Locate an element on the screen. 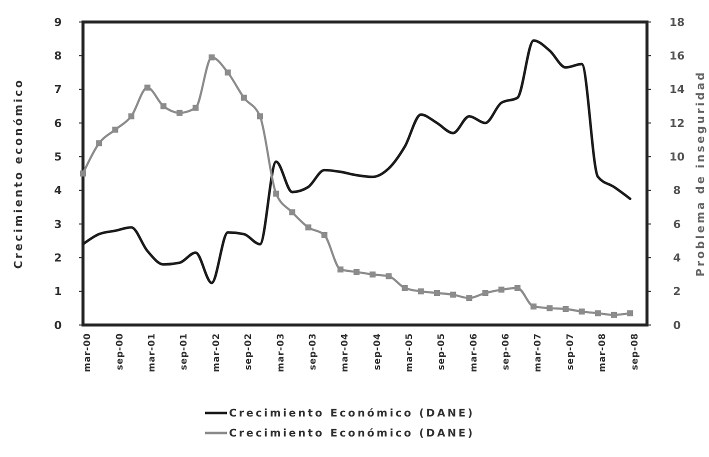  y-axis-title: Crecimiento económico is located at coordinates (18, 173).